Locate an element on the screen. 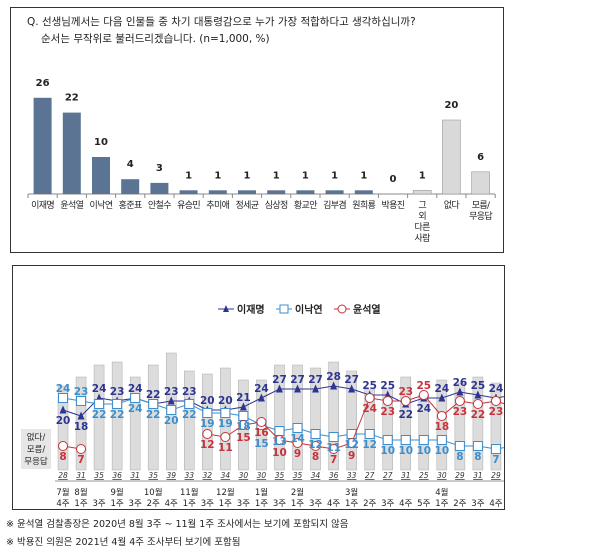  ylabel-text: 무응답 is located at coordinates (36, 461).